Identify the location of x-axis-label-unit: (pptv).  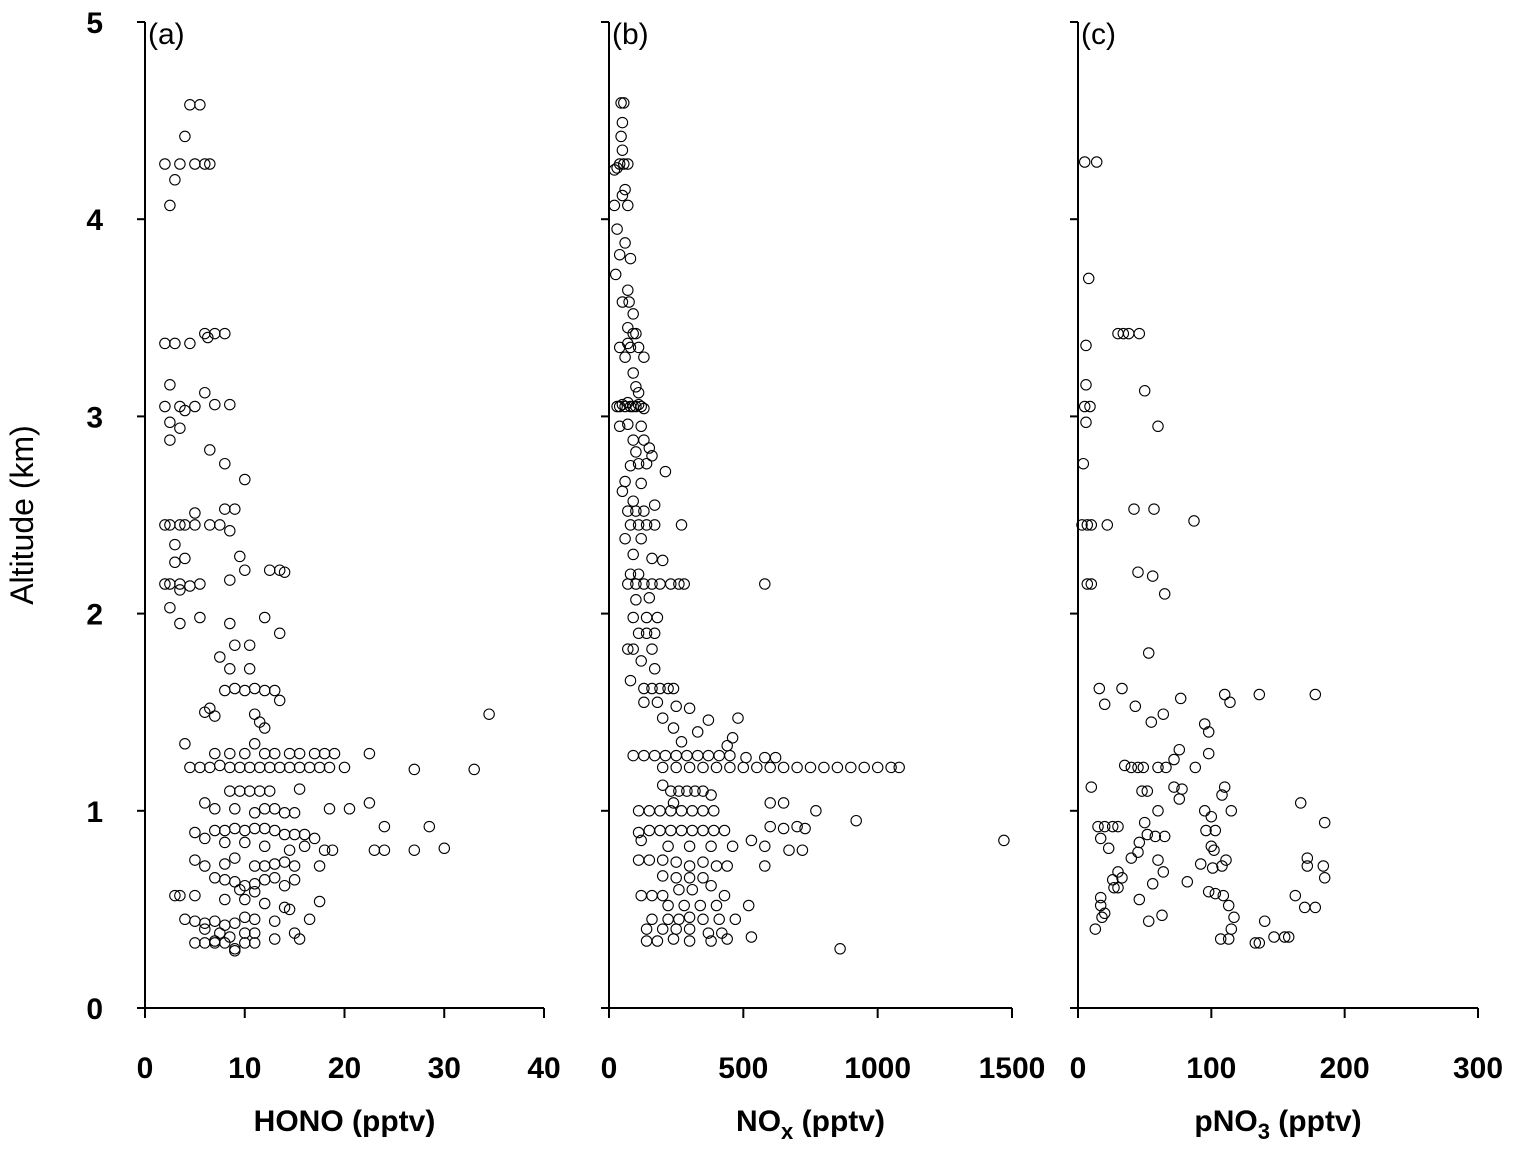
(1316, 1121).